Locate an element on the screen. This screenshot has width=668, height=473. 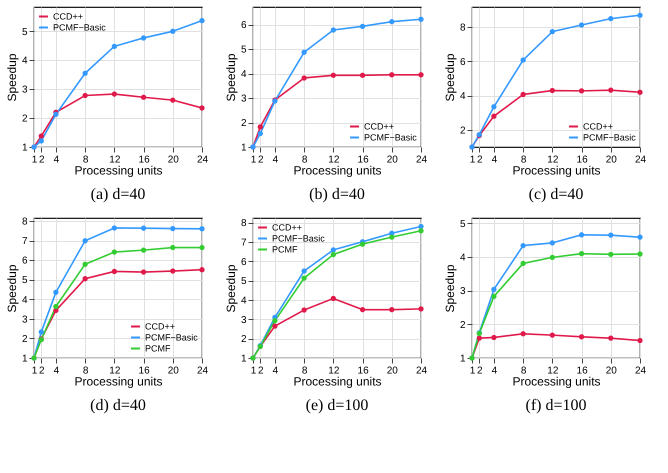
legend-label: PCMF is located at coordinates (158, 349).